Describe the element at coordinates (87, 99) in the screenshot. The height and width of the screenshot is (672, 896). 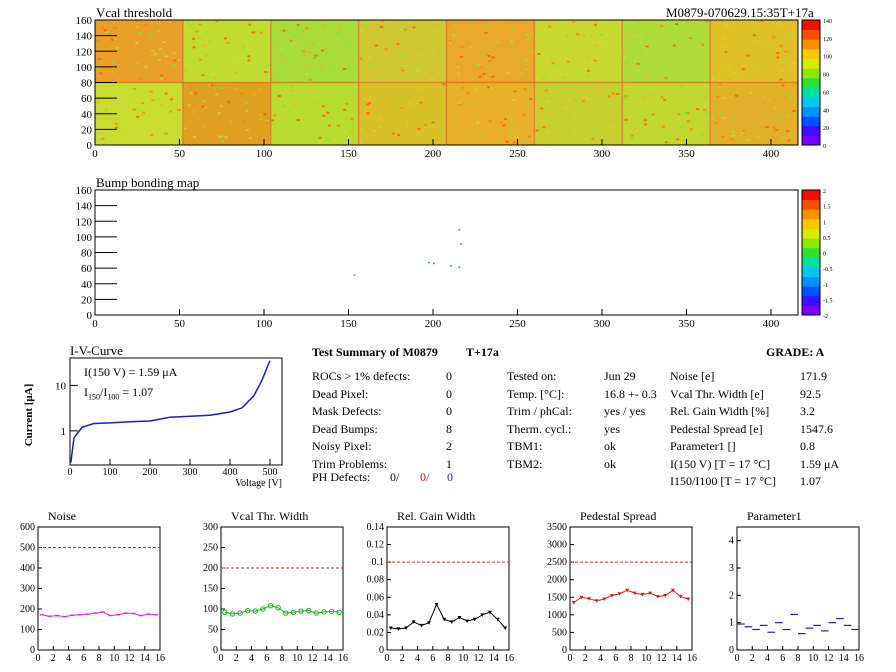
I see `vcal-ytick: 60` at that location.